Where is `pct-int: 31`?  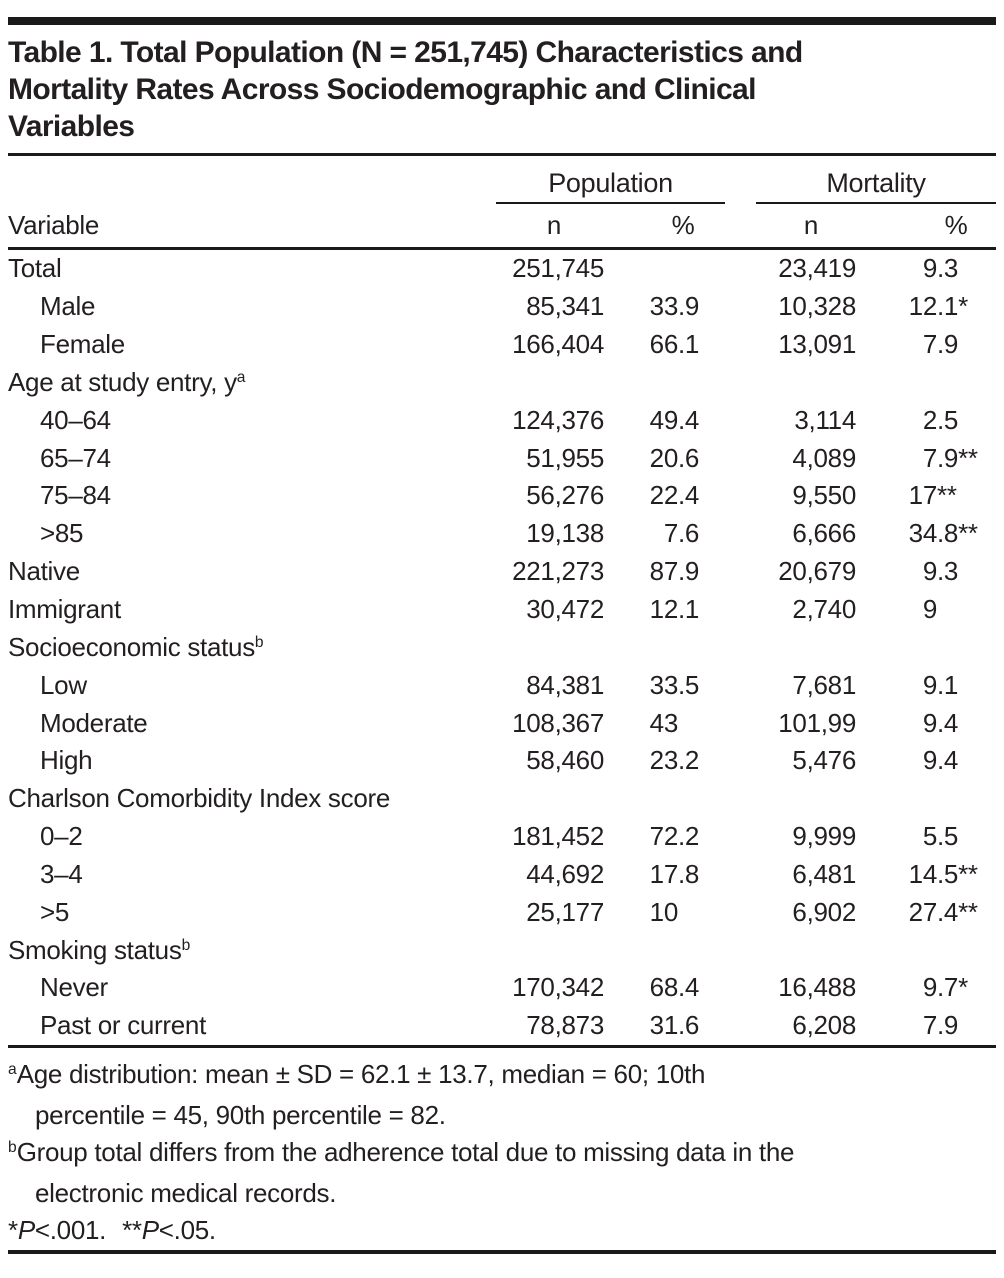
pct-int: 31 is located at coordinates (664, 1025).